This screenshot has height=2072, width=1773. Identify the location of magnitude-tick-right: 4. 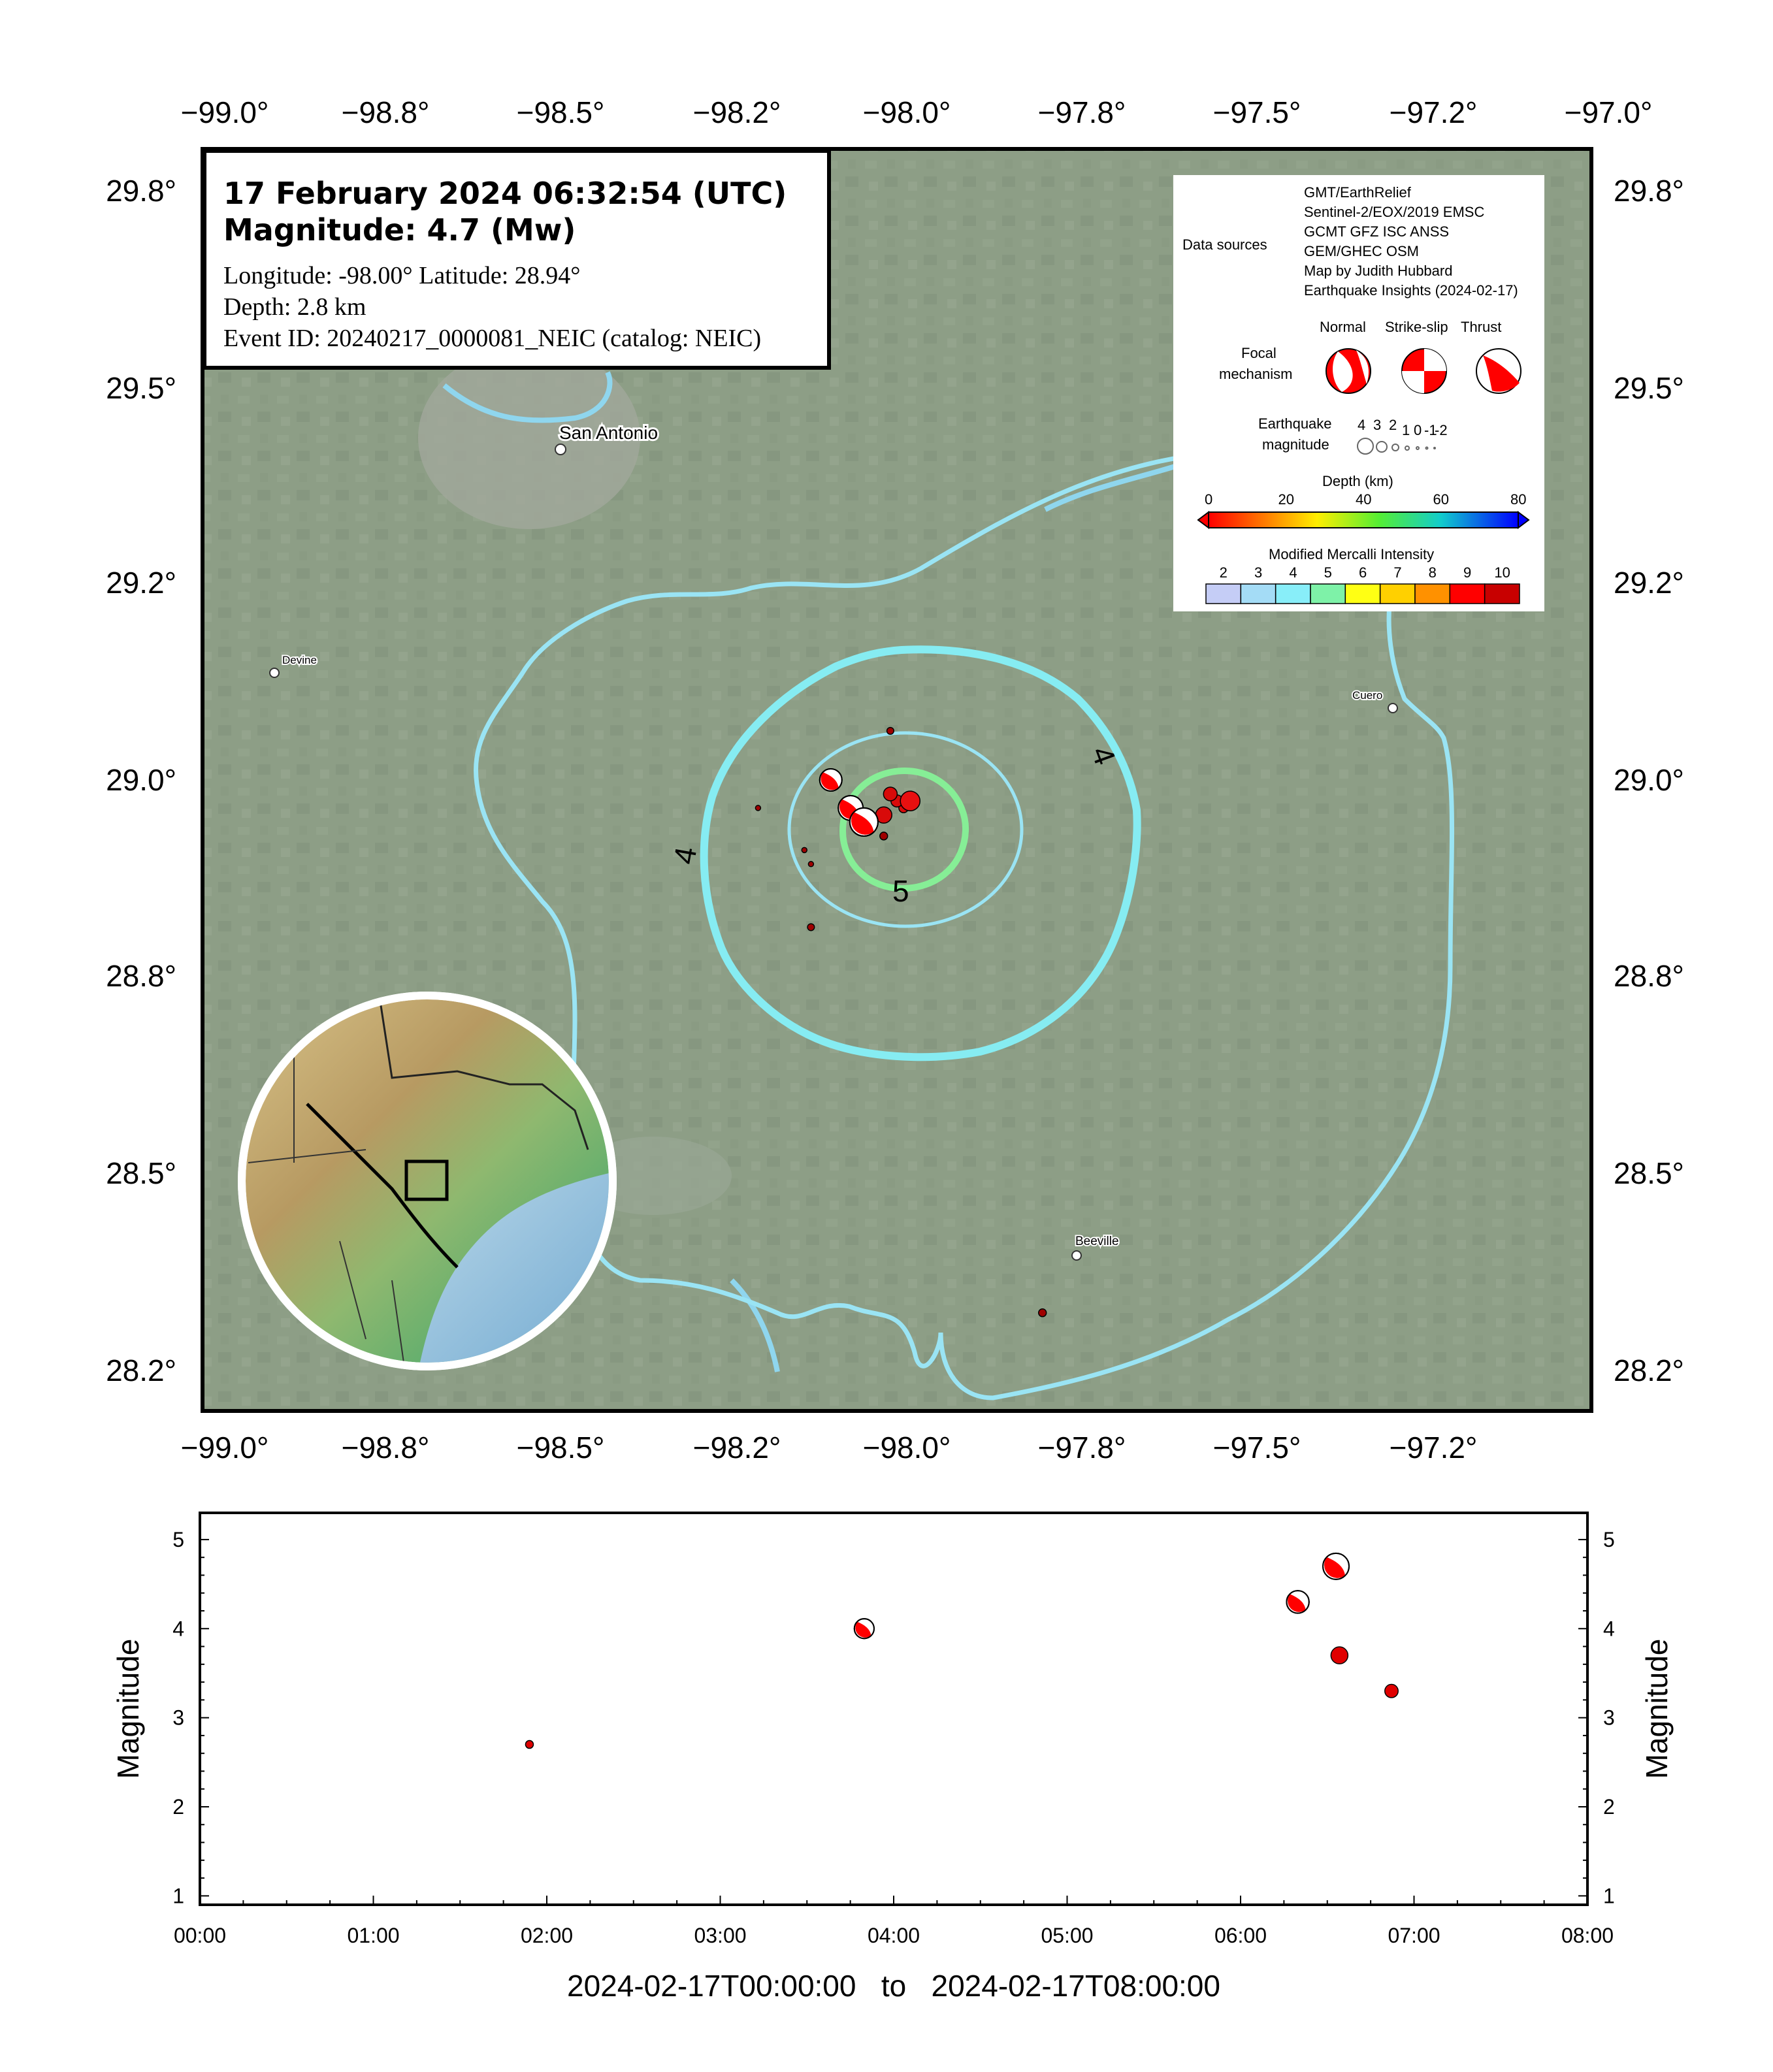
(1609, 1628).